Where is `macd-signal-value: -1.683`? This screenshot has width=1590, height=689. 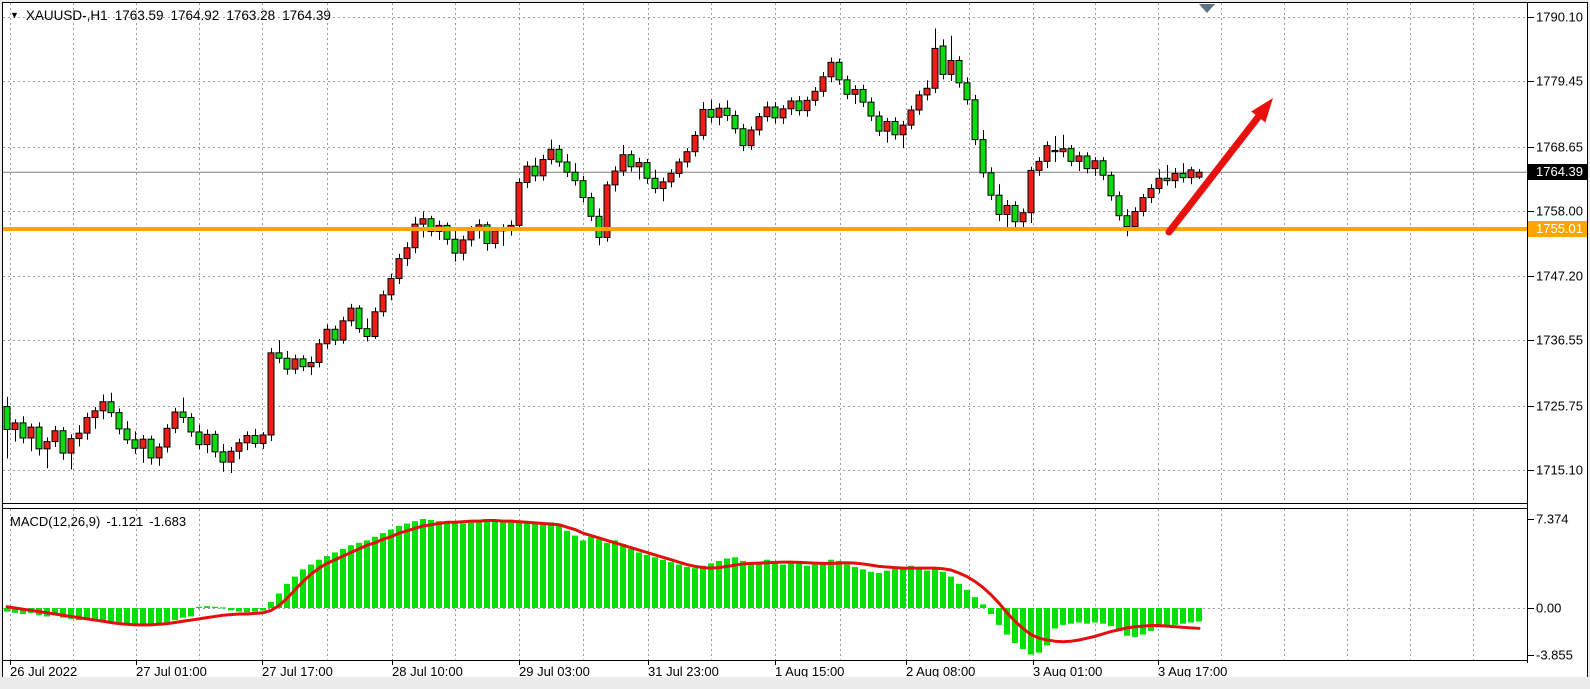
macd-signal-value: -1.683 is located at coordinates (168, 521).